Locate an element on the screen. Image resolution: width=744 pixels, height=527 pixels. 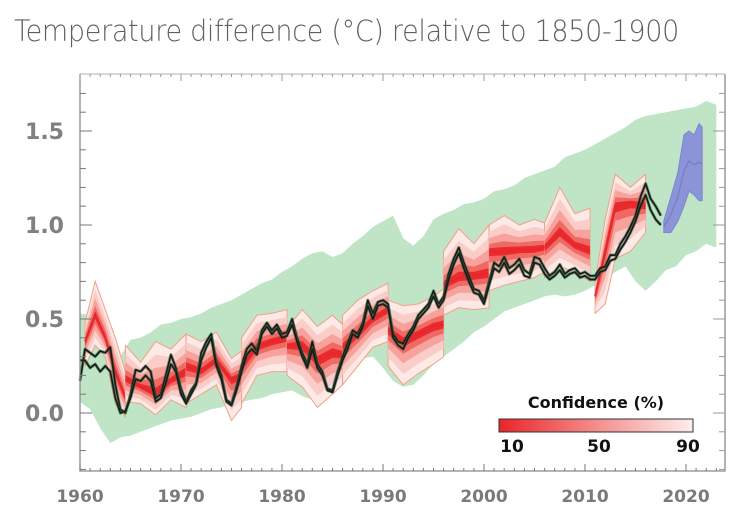
x-tick-label: 1970 is located at coordinates (180, 497).